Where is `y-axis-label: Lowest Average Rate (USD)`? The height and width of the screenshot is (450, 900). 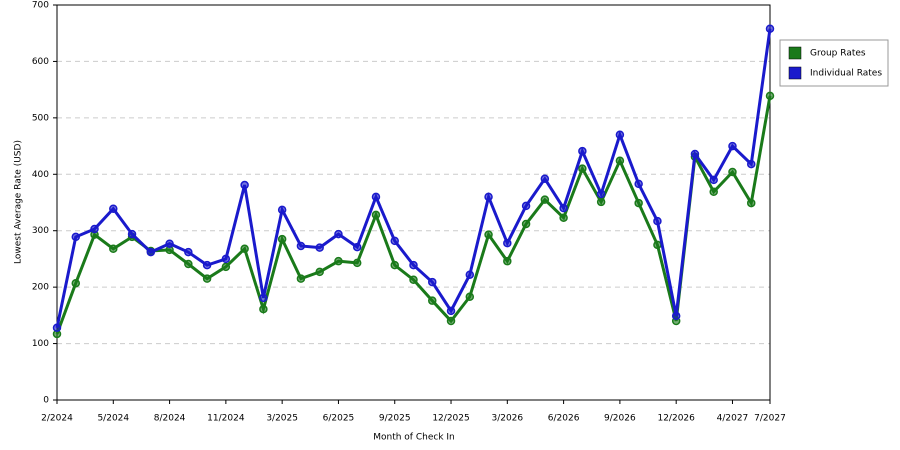 y-axis-label: Lowest Average Rate (USD) is located at coordinates (19, 202).